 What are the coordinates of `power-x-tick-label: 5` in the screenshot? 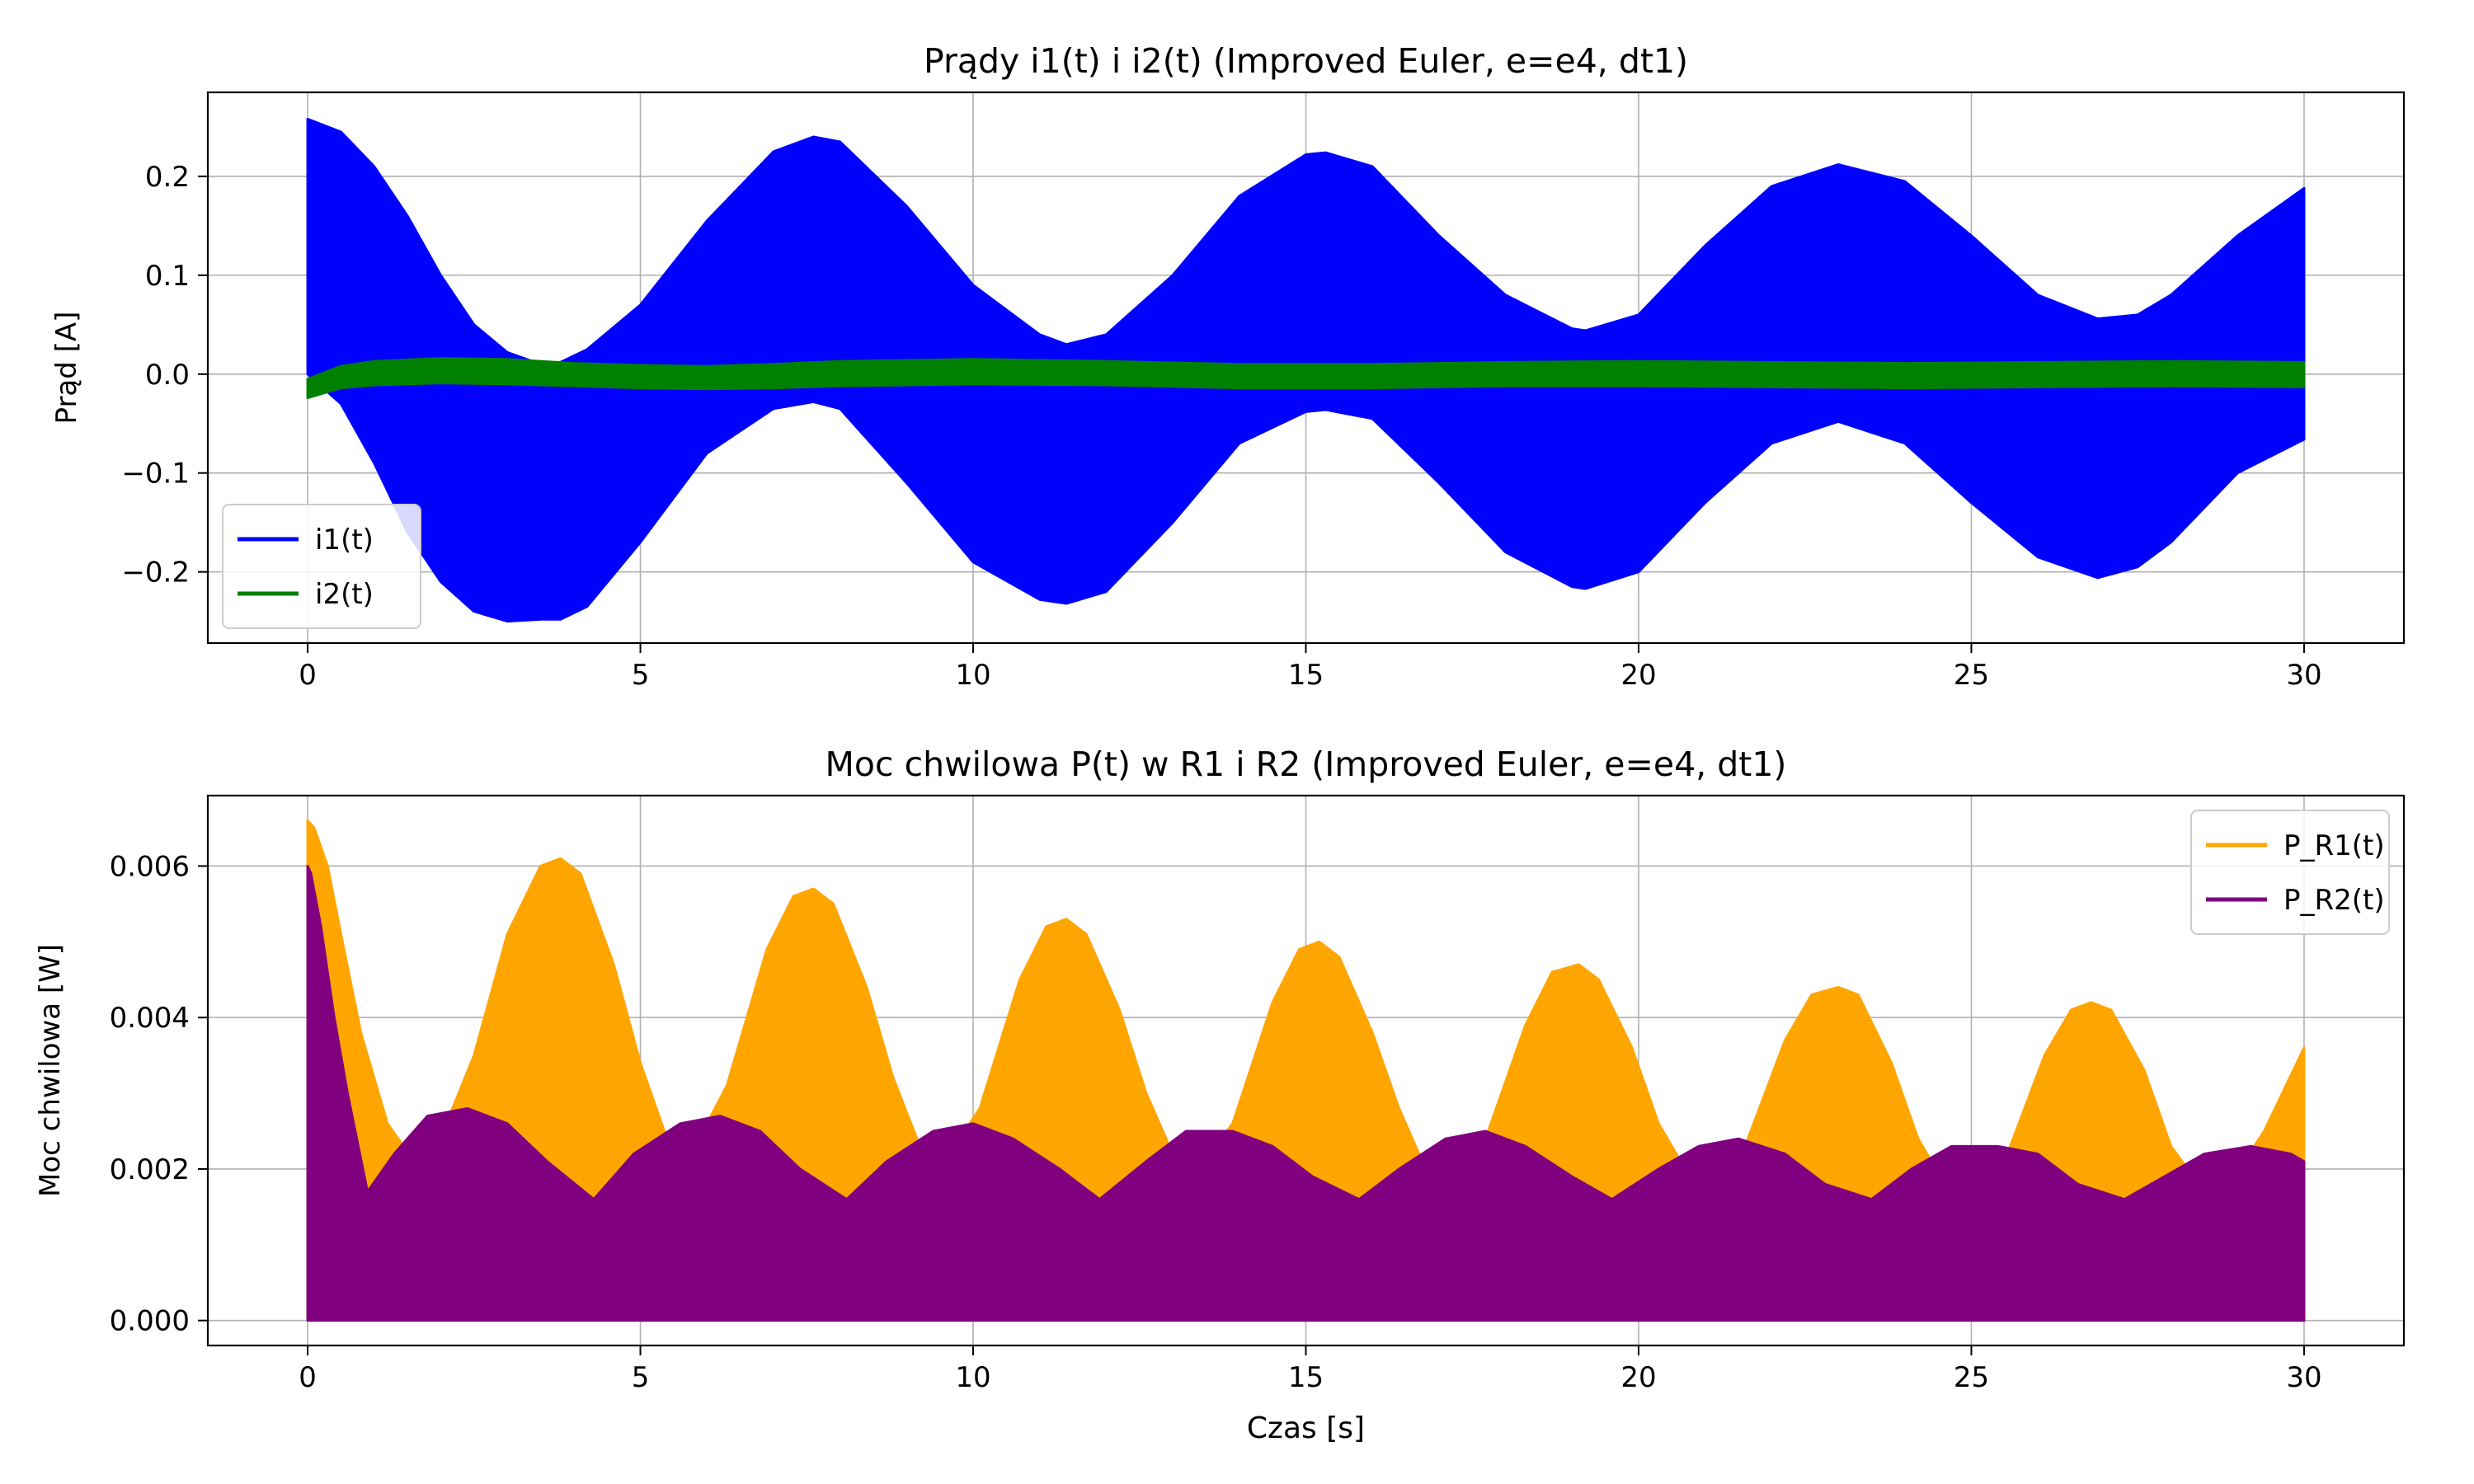 It's located at (641, 1377).